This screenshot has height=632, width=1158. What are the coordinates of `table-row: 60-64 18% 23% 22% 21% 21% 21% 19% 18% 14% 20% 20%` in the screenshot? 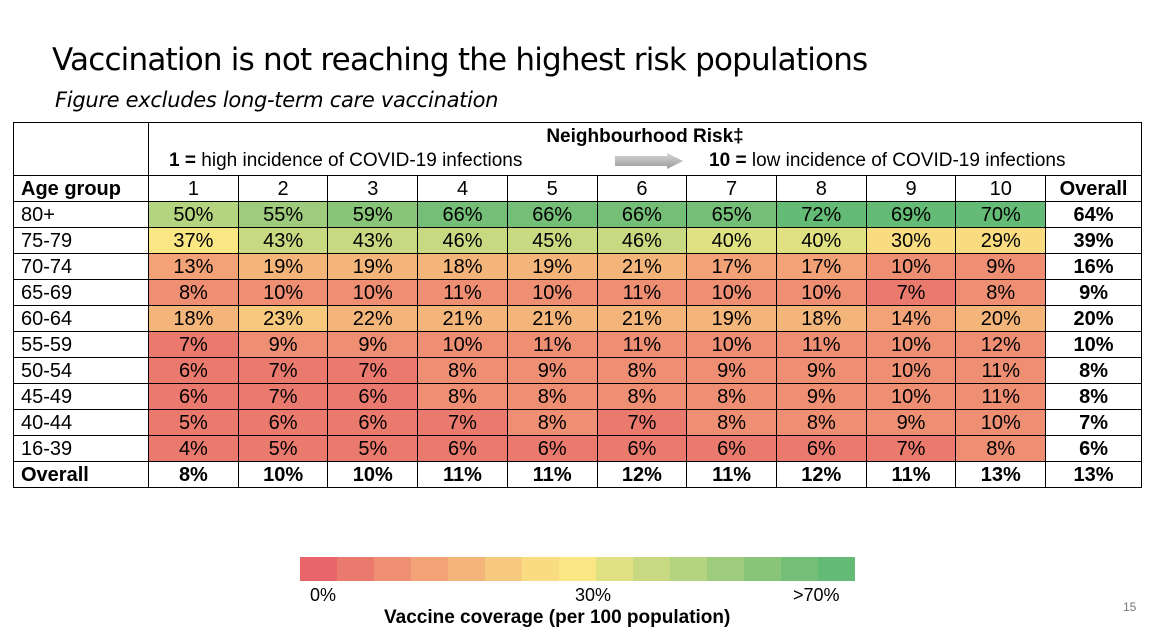 It's located at (577, 318).